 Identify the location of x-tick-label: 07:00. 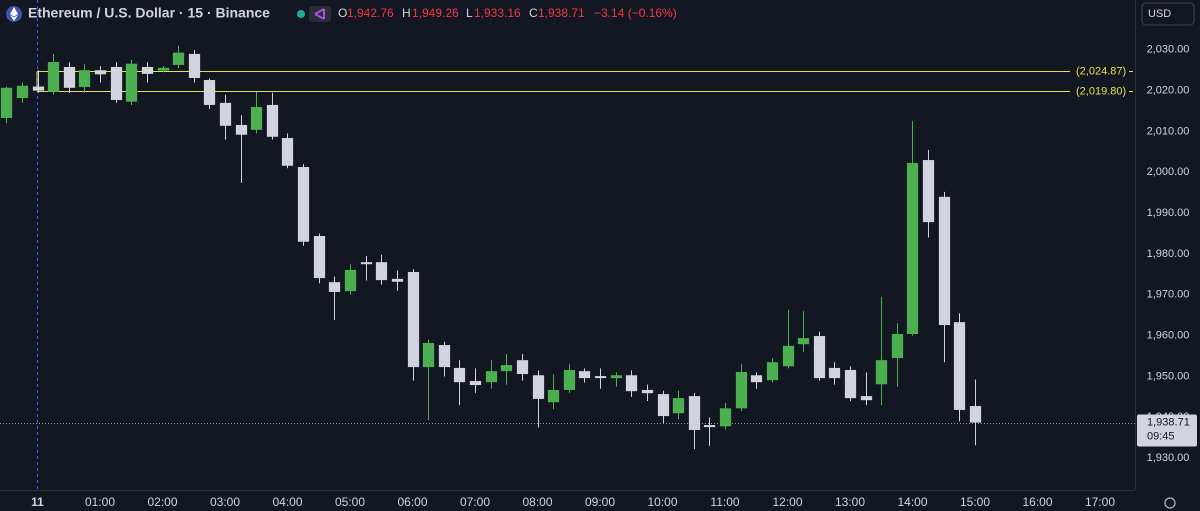
(475, 502).